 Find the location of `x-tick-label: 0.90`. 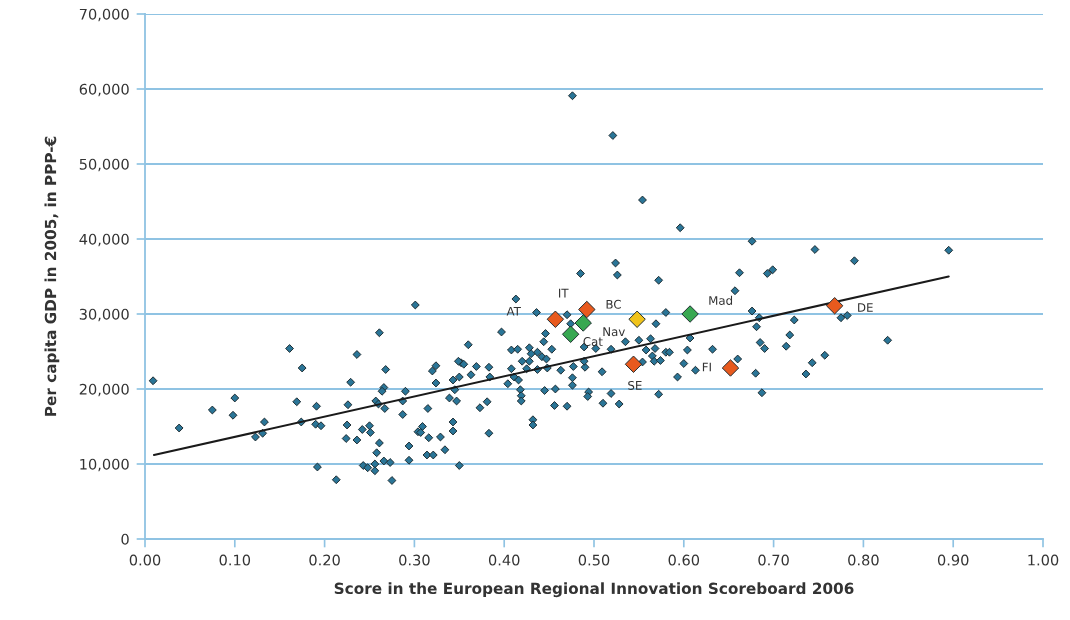

x-tick-label: 0.90 is located at coordinates (953, 560).